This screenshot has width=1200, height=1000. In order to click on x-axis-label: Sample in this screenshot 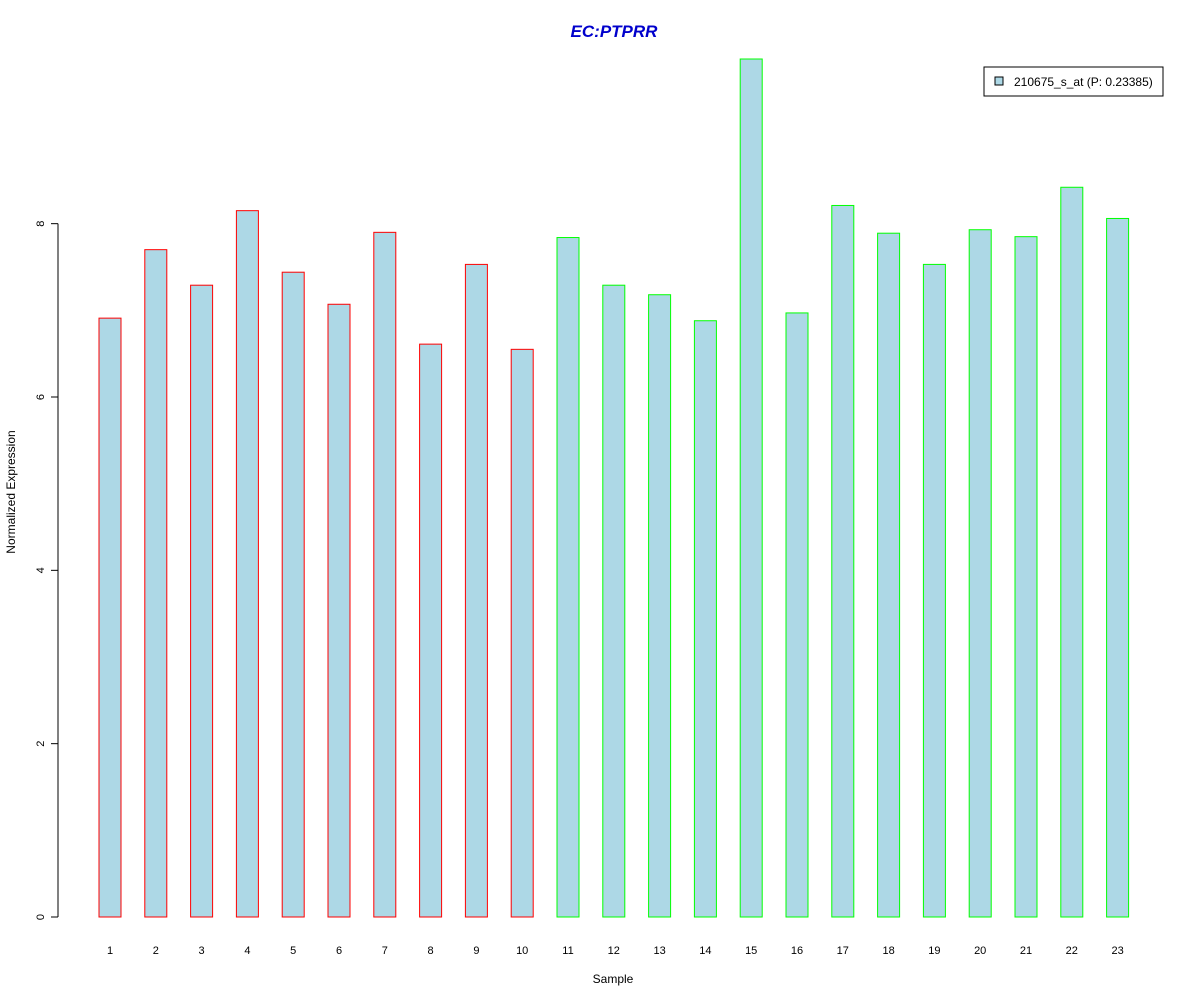, I will do `click(613, 979)`.